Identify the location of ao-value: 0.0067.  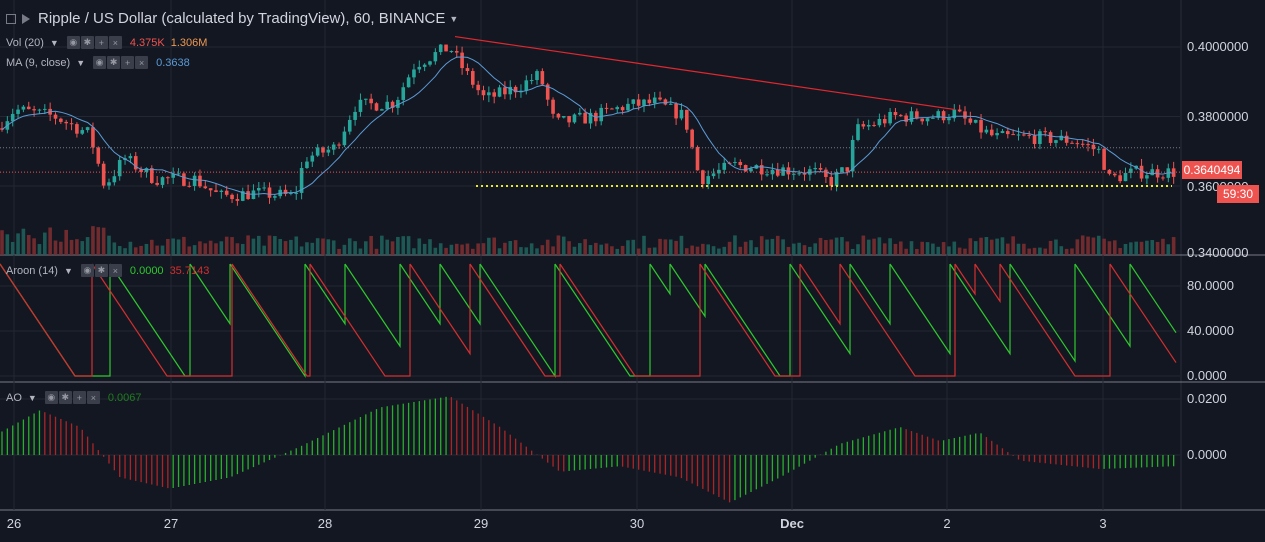
(124, 397).